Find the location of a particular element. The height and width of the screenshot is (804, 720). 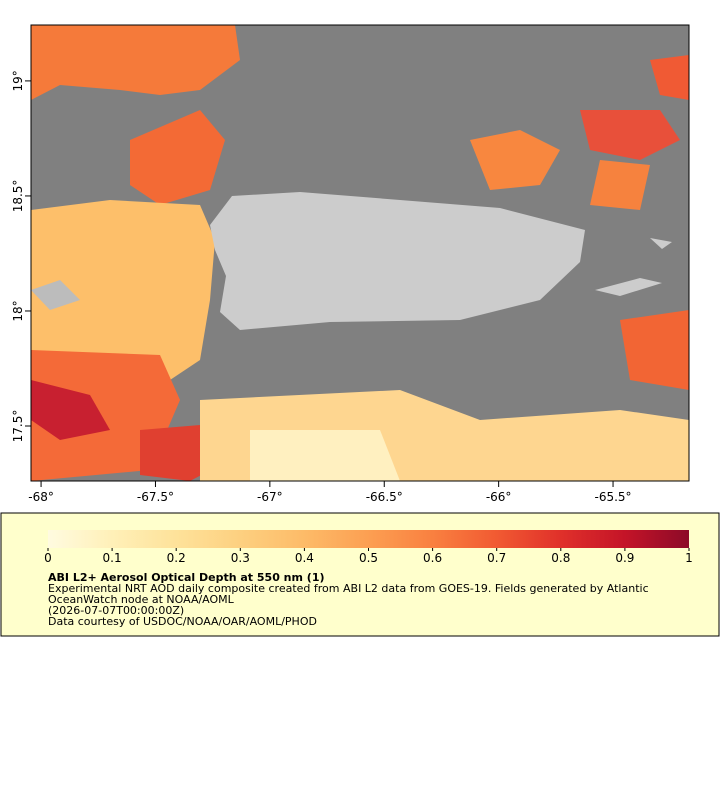

x-tick-label: -65.5° is located at coordinates (613, 497).